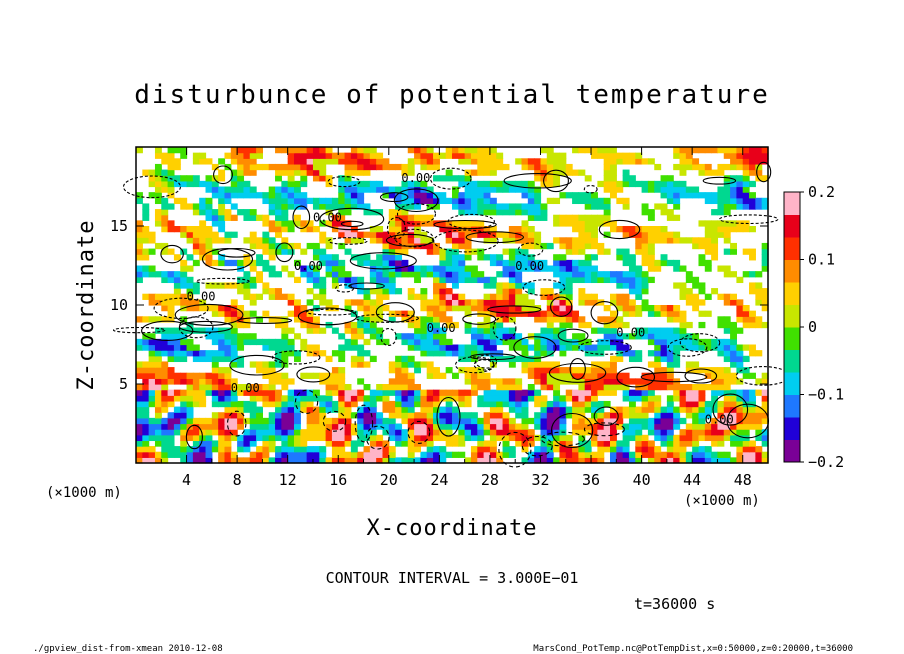 Image resolution: width=904 pixels, height=654 pixels. What do you see at coordinates (415, 178) in the screenshot?
I see `contour-label: 0.00` at bounding box center [415, 178].